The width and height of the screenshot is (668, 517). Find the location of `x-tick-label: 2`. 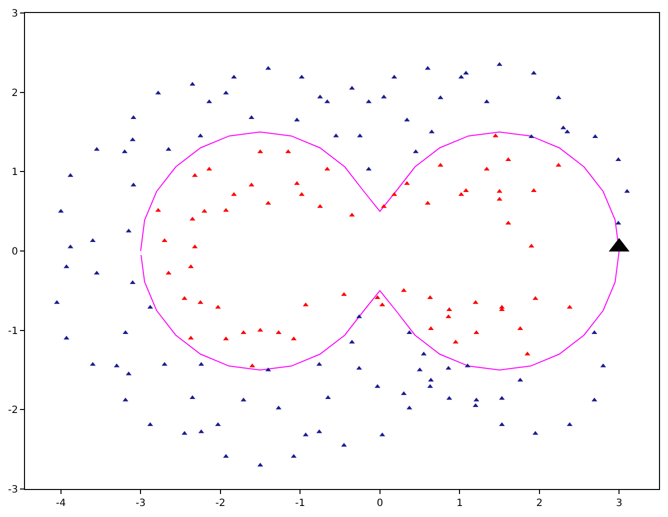

x-tick-label: 2 is located at coordinates (539, 503).